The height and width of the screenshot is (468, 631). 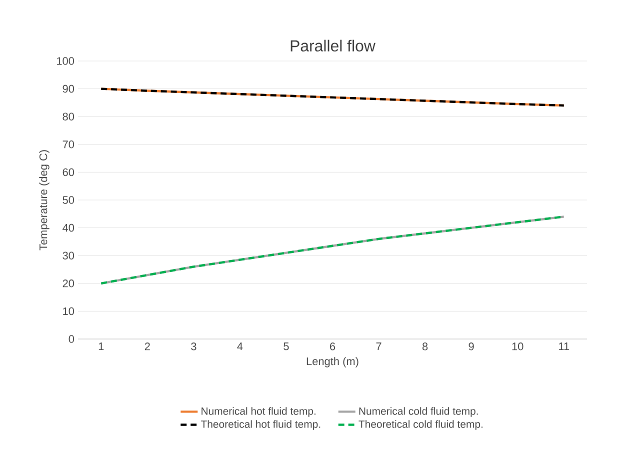 What do you see at coordinates (68, 256) in the screenshot?
I see `y-tick-label: 30` at bounding box center [68, 256].